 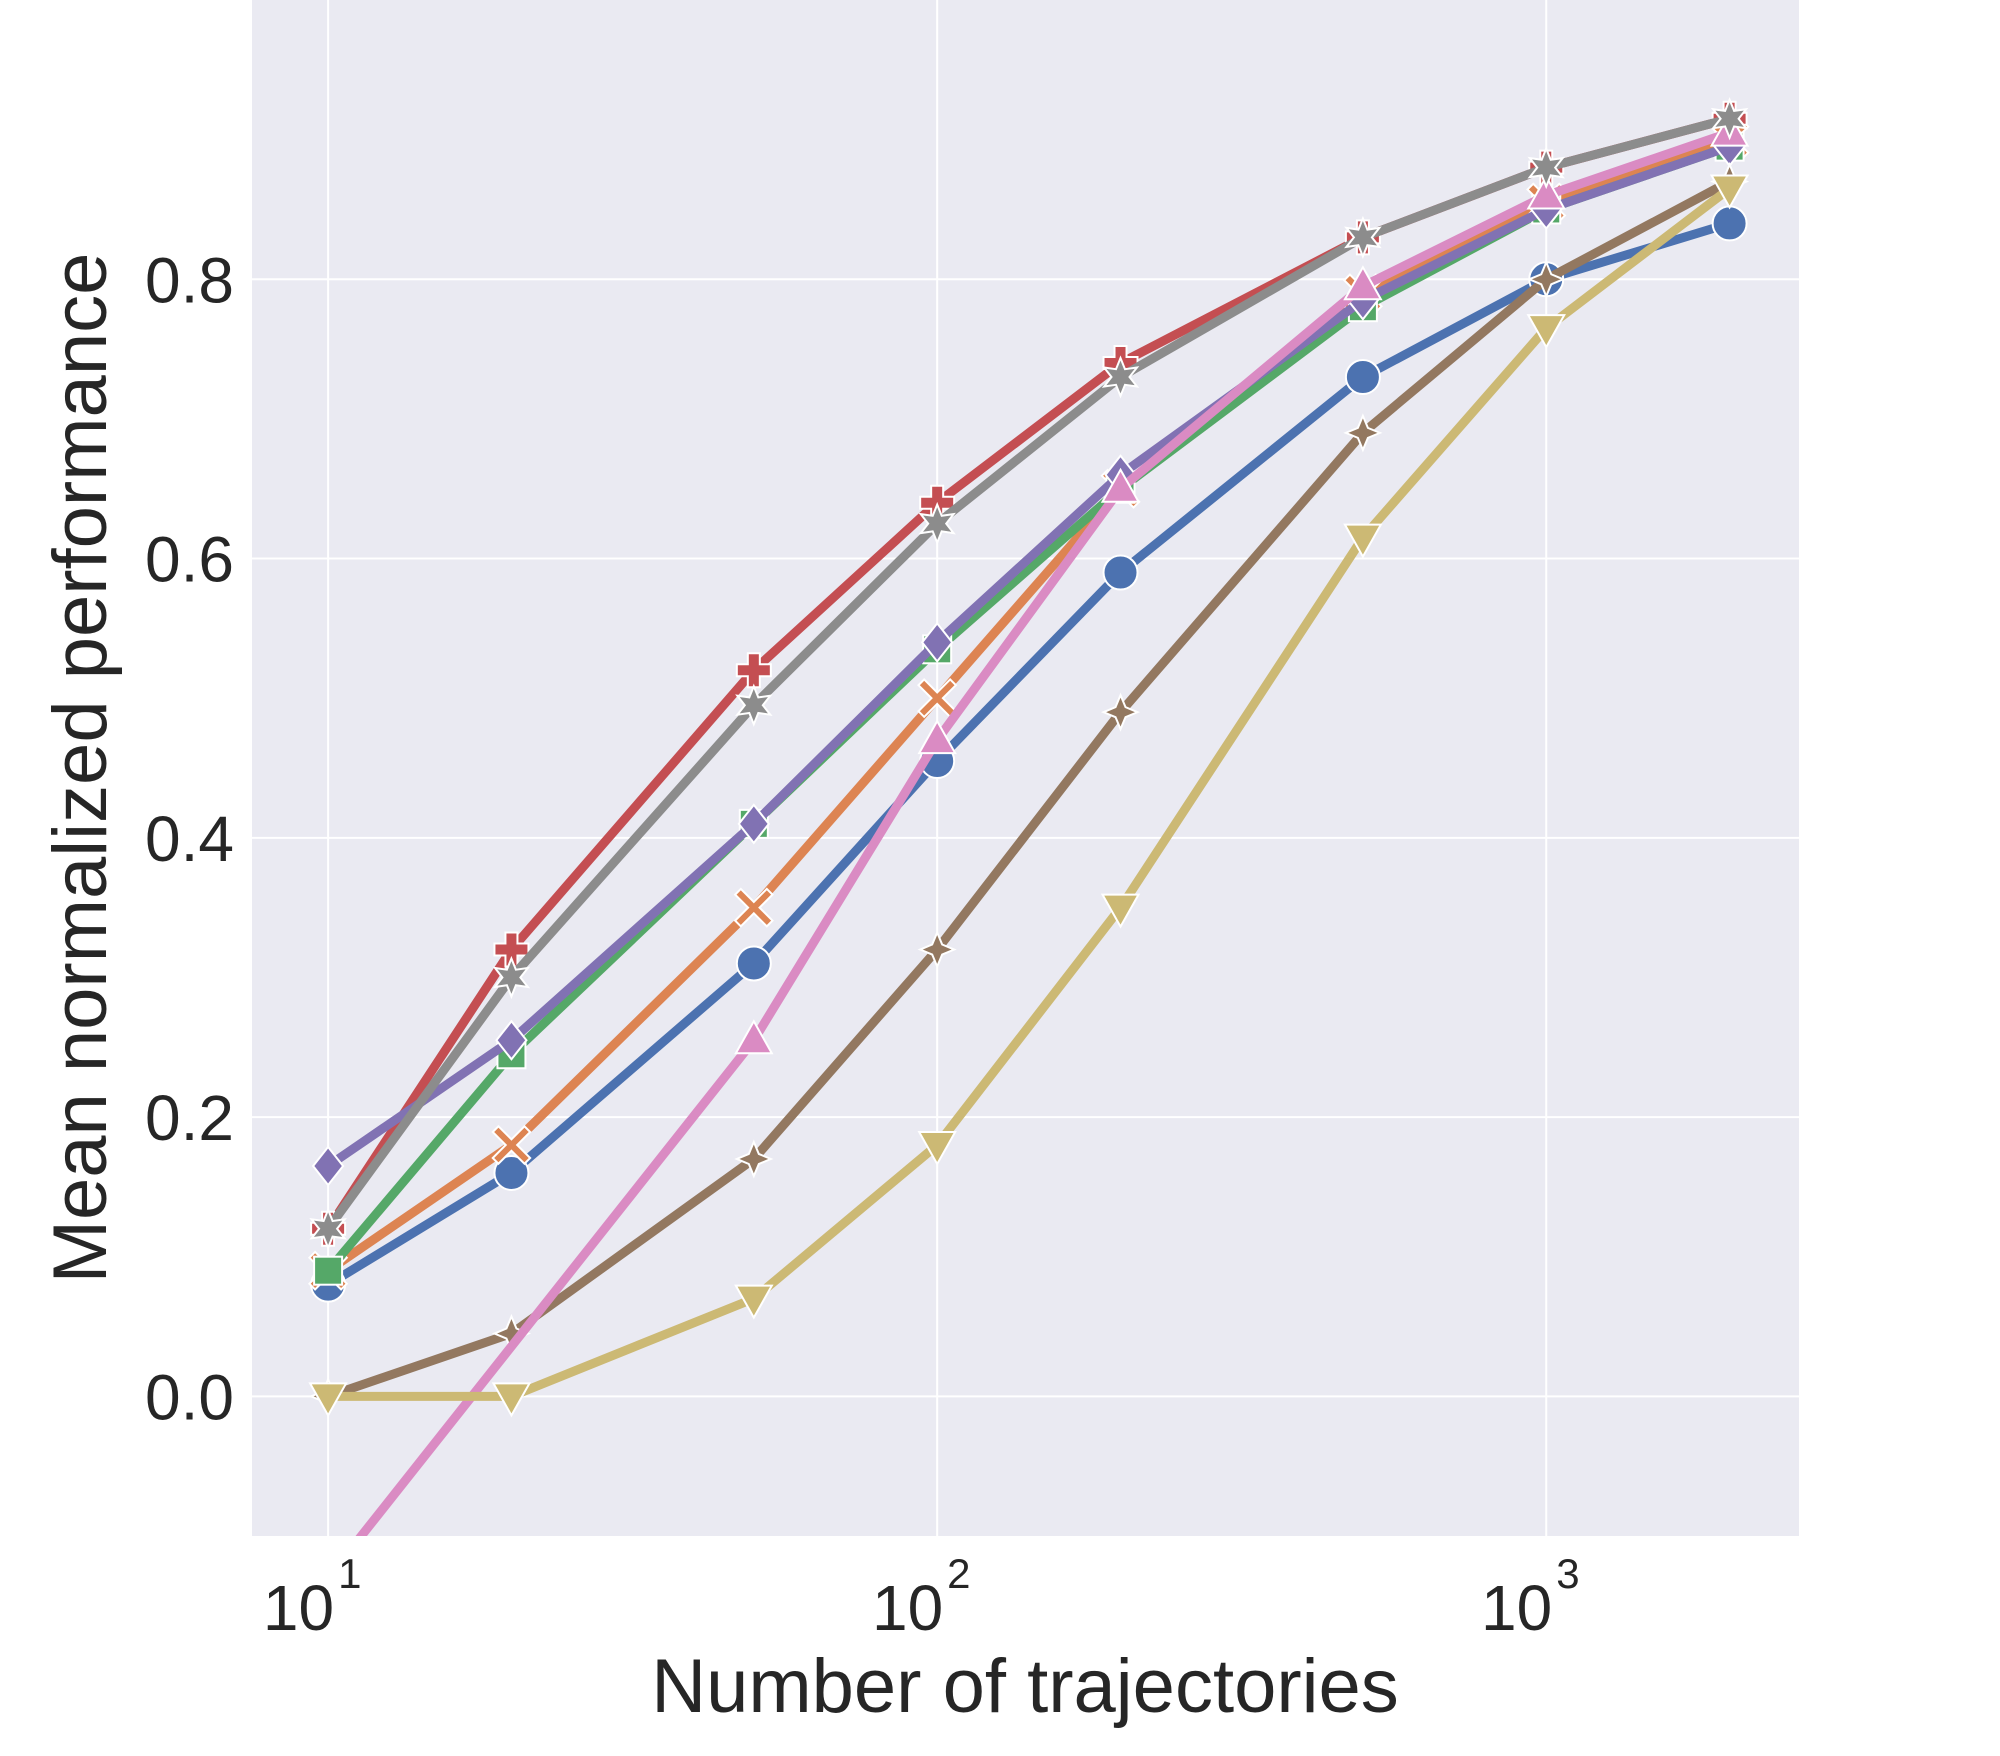 What do you see at coordinates (349, 1573) in the screenshot?
I see `x-tick-exponent: 1` at bounding box center [349, 1573].